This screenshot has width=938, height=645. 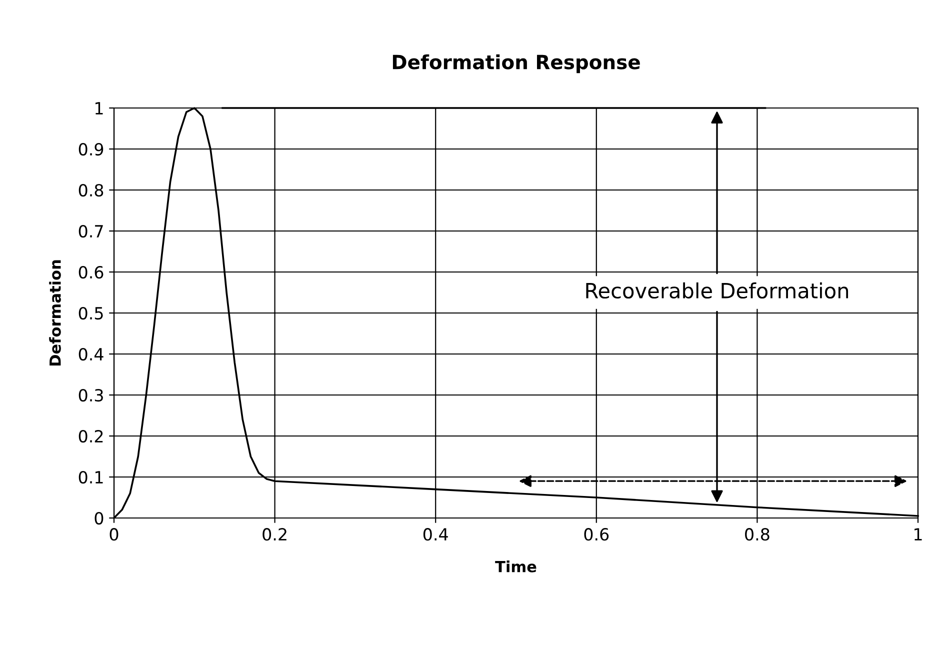 What do you see at coordinates (90, 436) in the screenshot?
I see `y-tick-label: 0.2` at bounding box center [90, 436].